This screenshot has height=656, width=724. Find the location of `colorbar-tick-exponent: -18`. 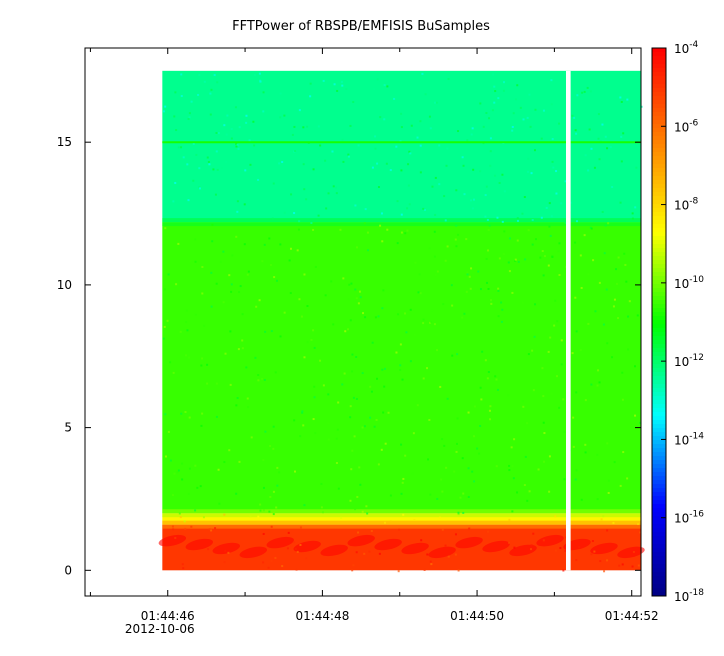

colorbar-tick-exponent: -18 is located at coordinates (696, 593).